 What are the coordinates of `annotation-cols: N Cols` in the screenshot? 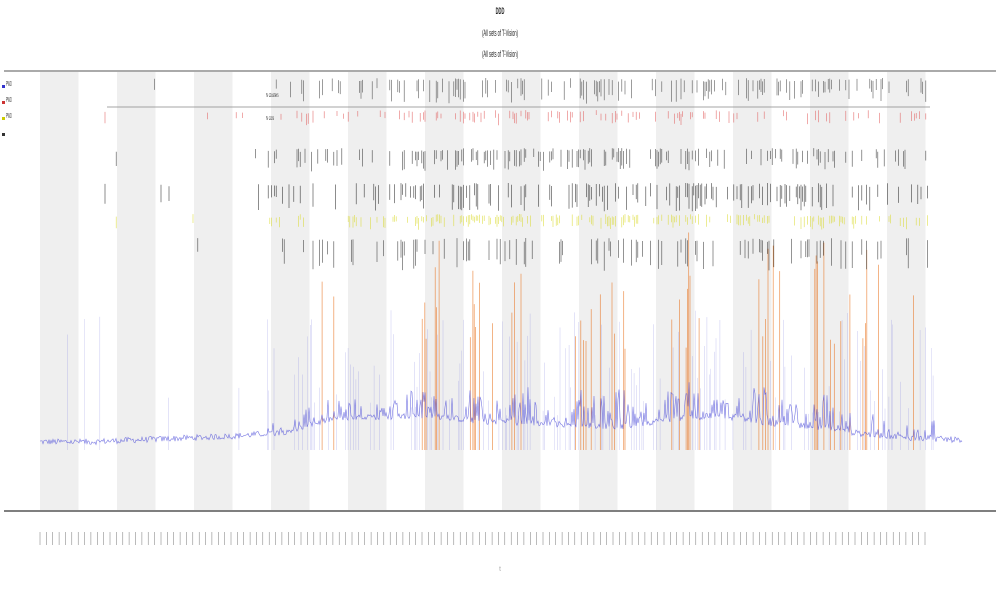 It's located at (270, 119).